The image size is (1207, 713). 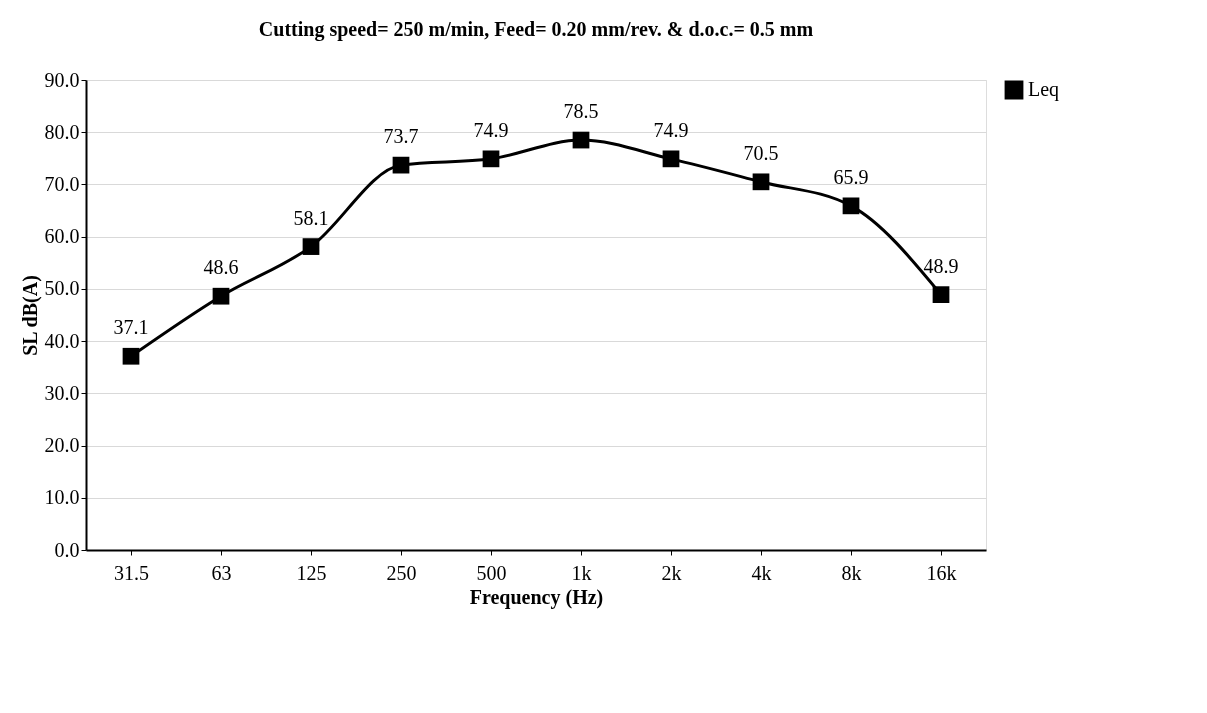 I want to click on data-label: 70.5, so click(x=761, y=152).